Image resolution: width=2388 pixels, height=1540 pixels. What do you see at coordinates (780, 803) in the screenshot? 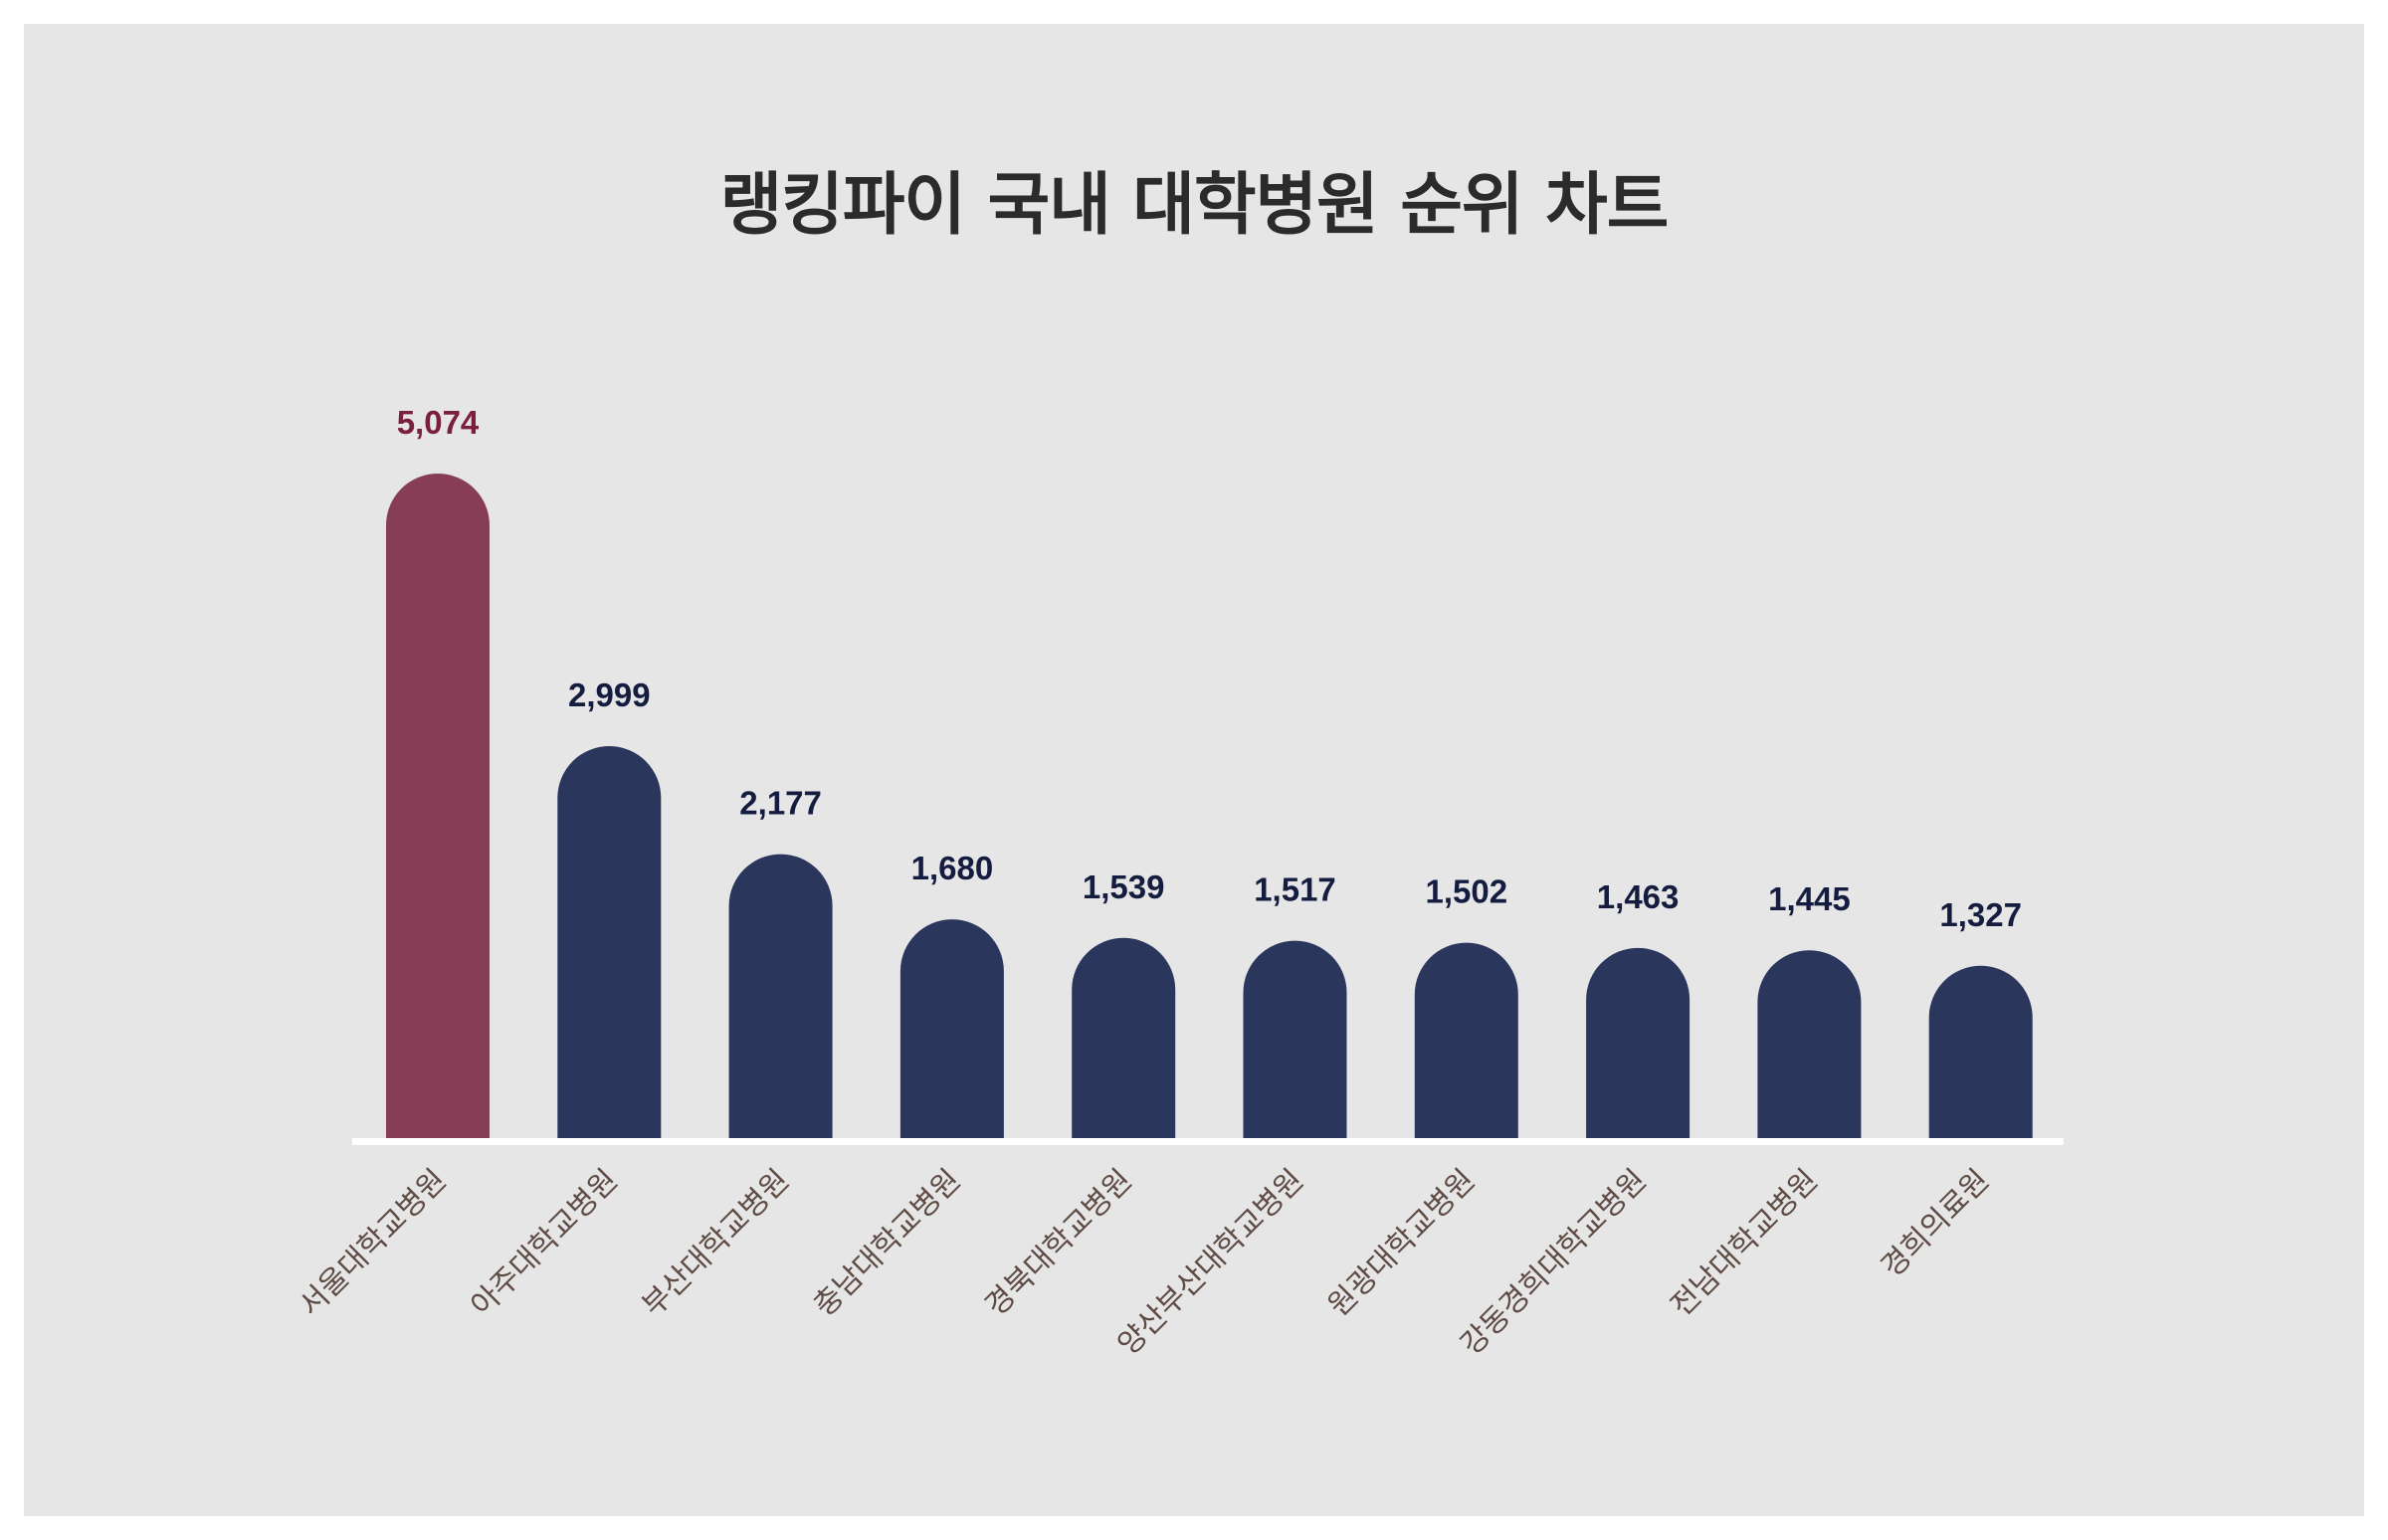
I see `value-label-3: 2,177` at bounding box center [780, 803].